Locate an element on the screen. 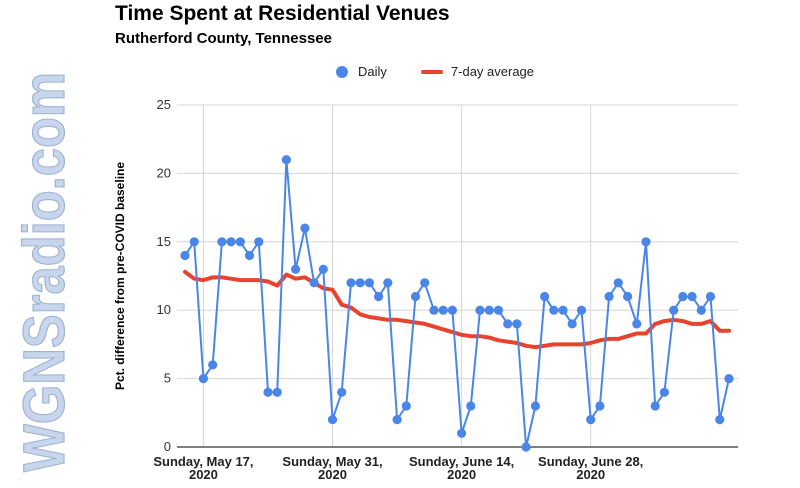 The image size is (800, 488). legend-marker-daily is located at coordinates (342, 71).